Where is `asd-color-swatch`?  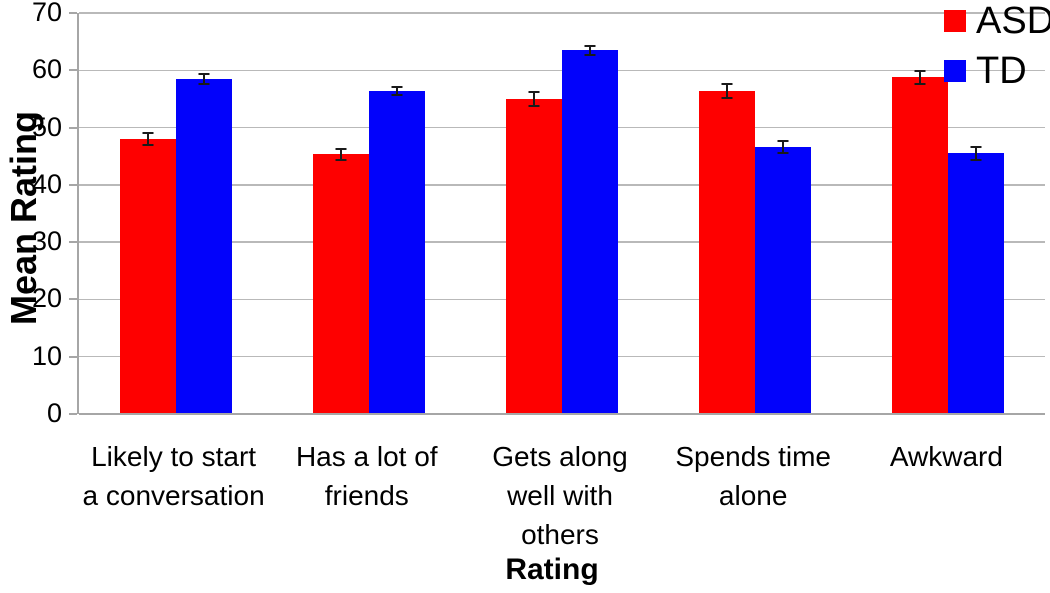 asd-color-swatch is located at coordinates (955, 21).